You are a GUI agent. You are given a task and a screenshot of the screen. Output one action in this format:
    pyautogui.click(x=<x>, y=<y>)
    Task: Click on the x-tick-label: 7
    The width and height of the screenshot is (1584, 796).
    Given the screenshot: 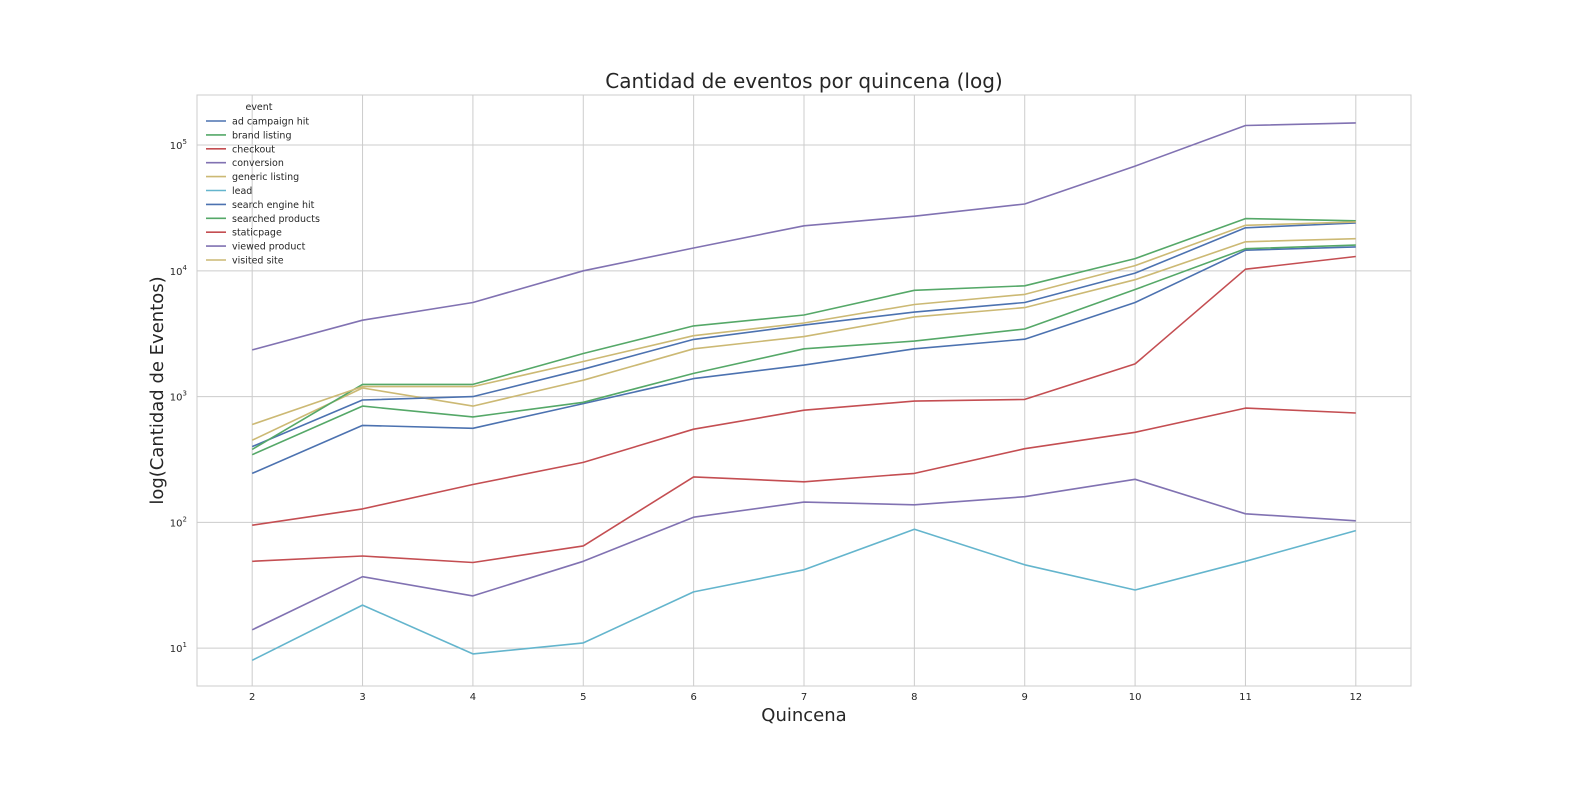 What is the action you would take?
    pyautogui.click(x=804, y=697)
    